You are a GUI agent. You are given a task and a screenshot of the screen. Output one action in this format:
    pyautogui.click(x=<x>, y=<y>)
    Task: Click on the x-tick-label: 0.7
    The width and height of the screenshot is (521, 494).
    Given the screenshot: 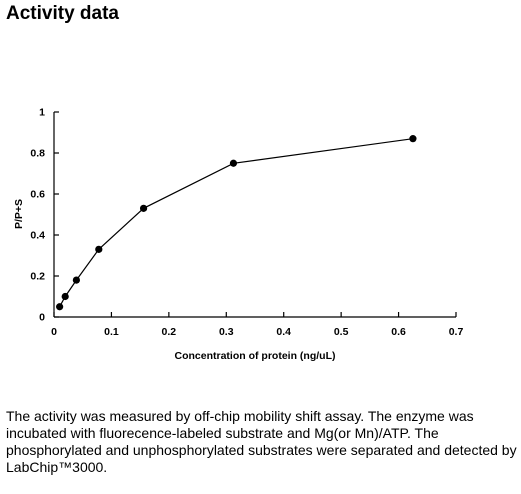 What is the action you would take?
    pyautogui.click(x=456, y=332)
    